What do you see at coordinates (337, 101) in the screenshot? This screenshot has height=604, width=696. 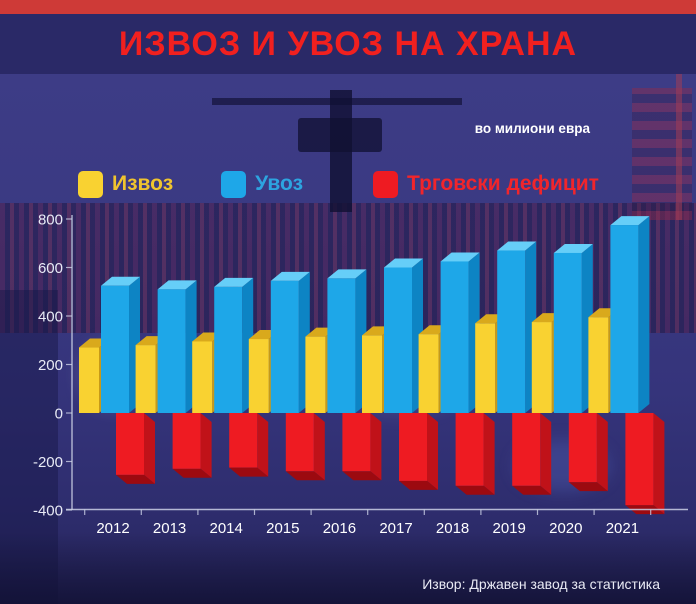 I see `crane-boom-silhouette` at bounding box center [337, 101].